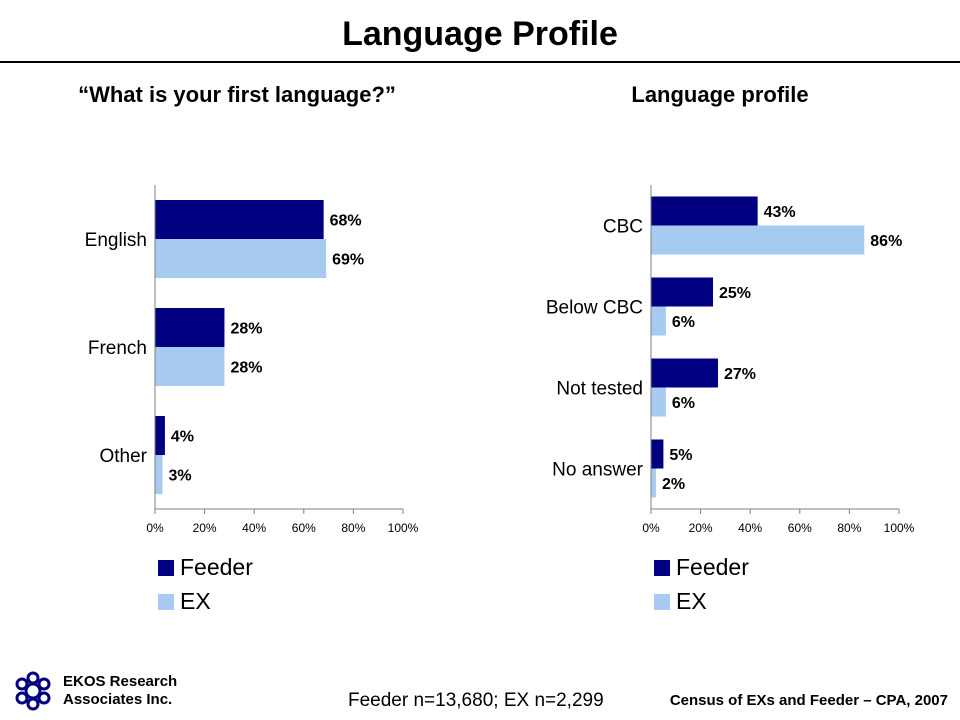  Describe the element at coordinates (33, 691) in the screenshot. I see `ekos-knot-logo-icon` at that location.